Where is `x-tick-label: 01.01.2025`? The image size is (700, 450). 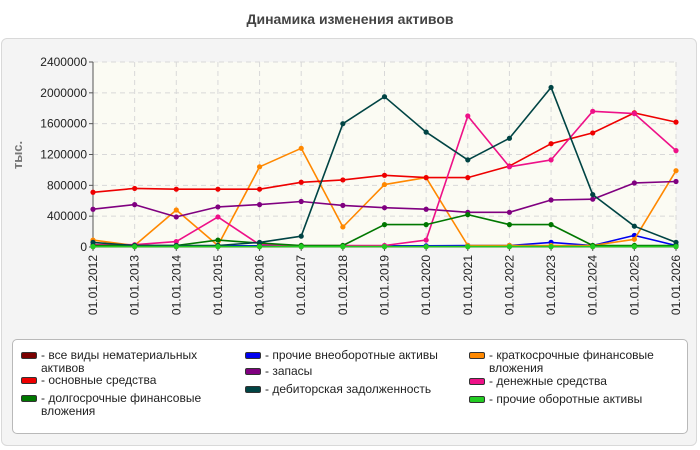
x-tick-label: 01.01.2025 is located at coordinates (634, 285).